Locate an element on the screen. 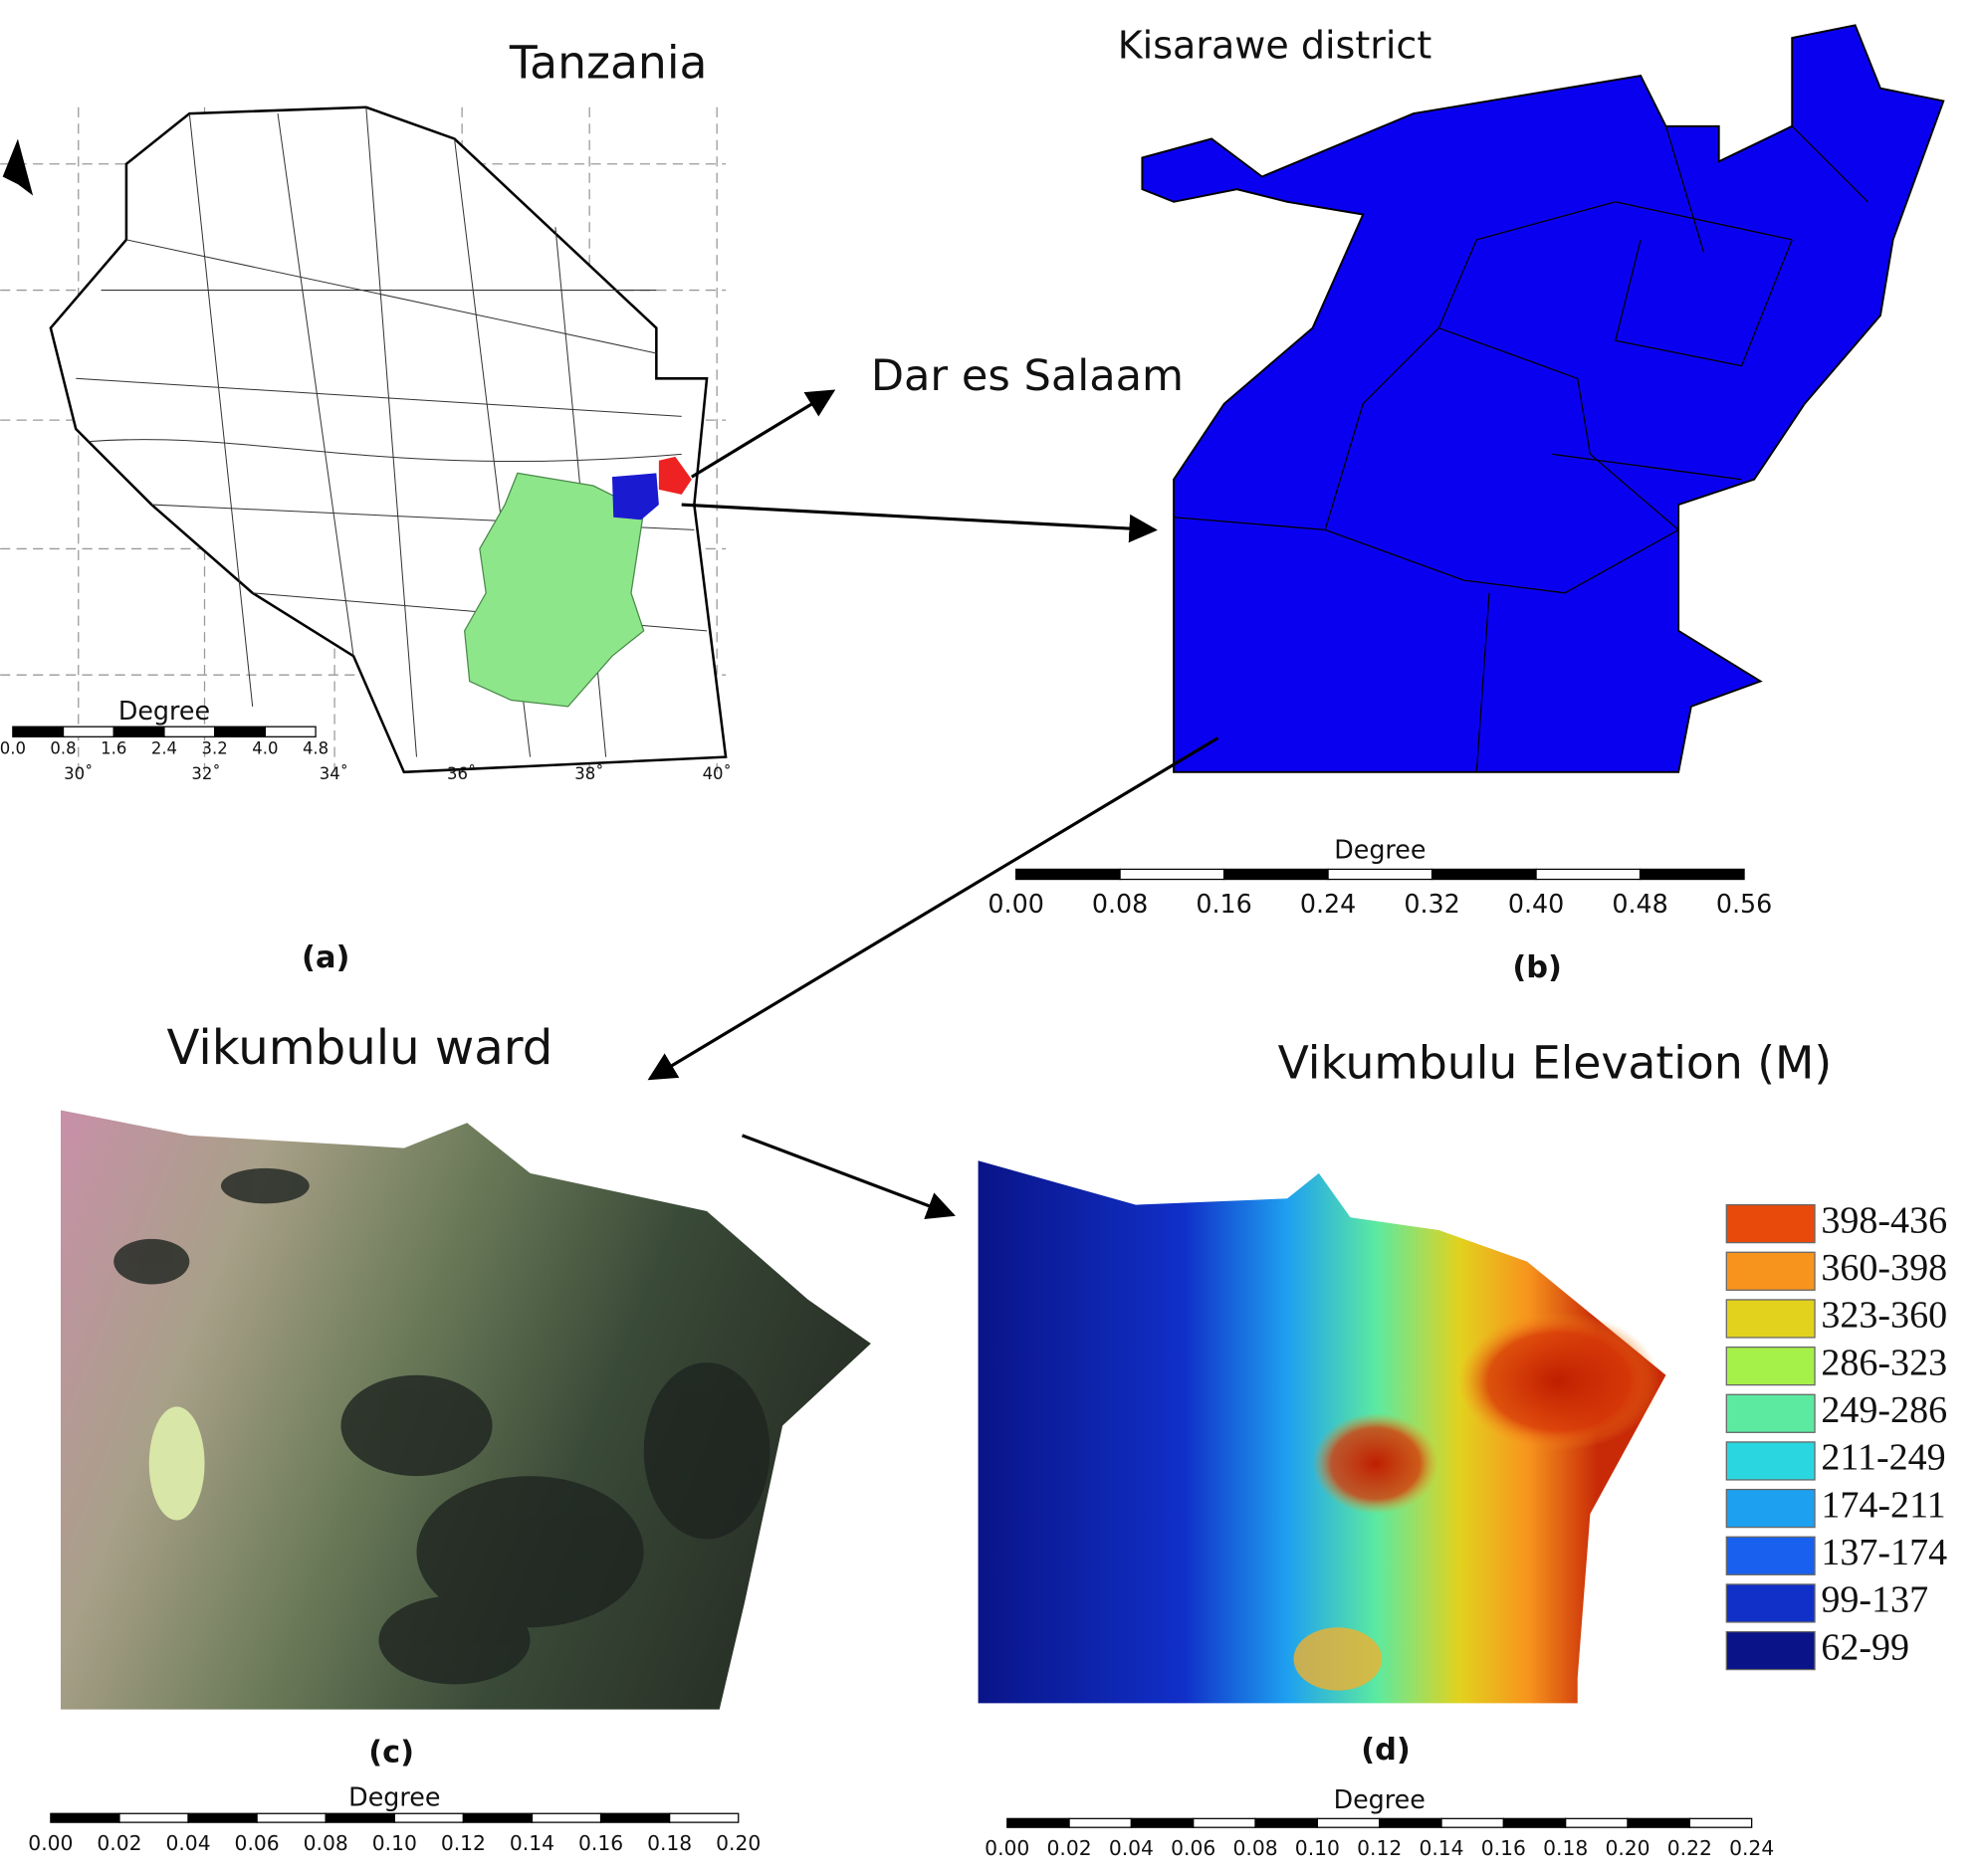 This screenshot has width=1979, height=1876. legend-label: 211-249 is located at coordinates (1883, 1458).